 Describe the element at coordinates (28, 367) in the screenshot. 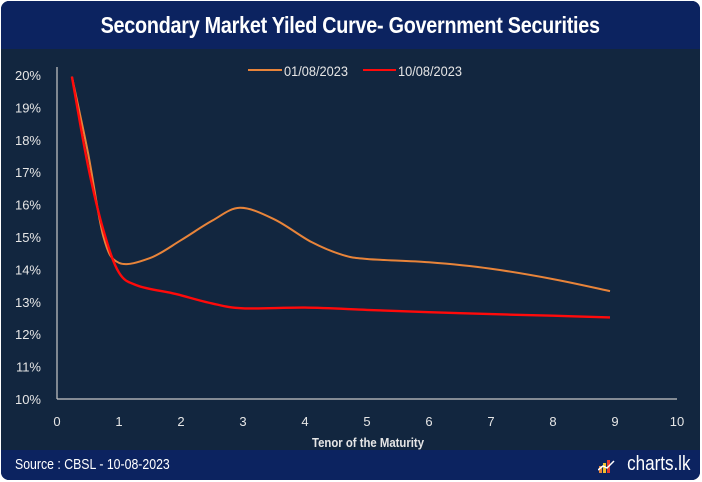

I see `y-tick-label: 11%` at that location.